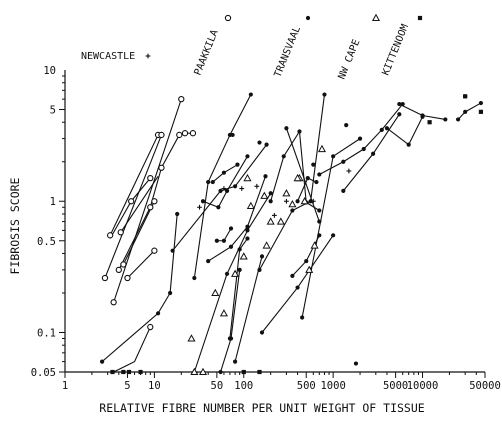  Describe the element at coordinates (154, 386) in the screenshot. I see `x-tick-label: 10` at that location.